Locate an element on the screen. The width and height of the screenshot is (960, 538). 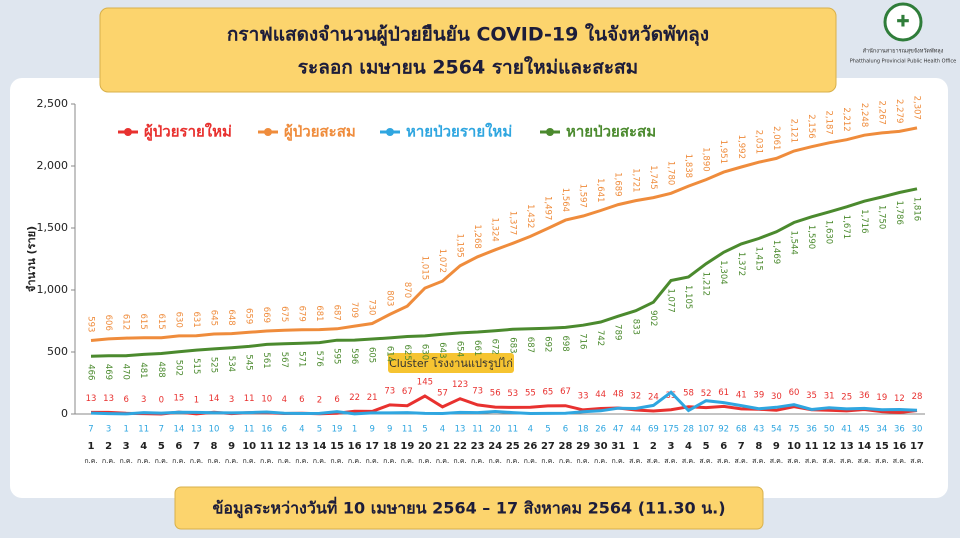
value-label: 466 is located at coordinates (91, 372).